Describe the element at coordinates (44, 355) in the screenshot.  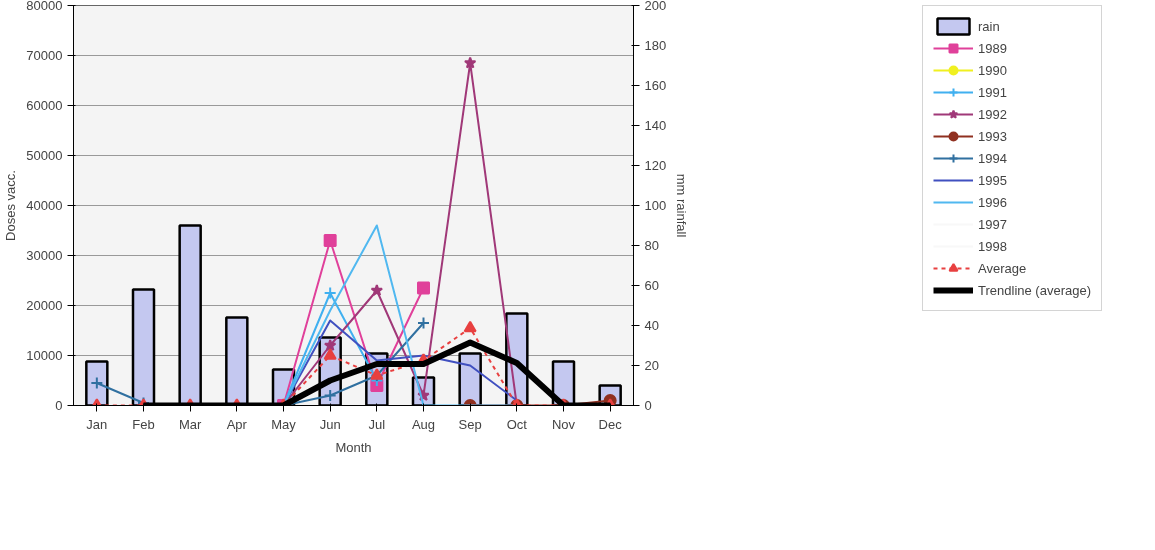
I see `y-tick-label: 10000` at that location.